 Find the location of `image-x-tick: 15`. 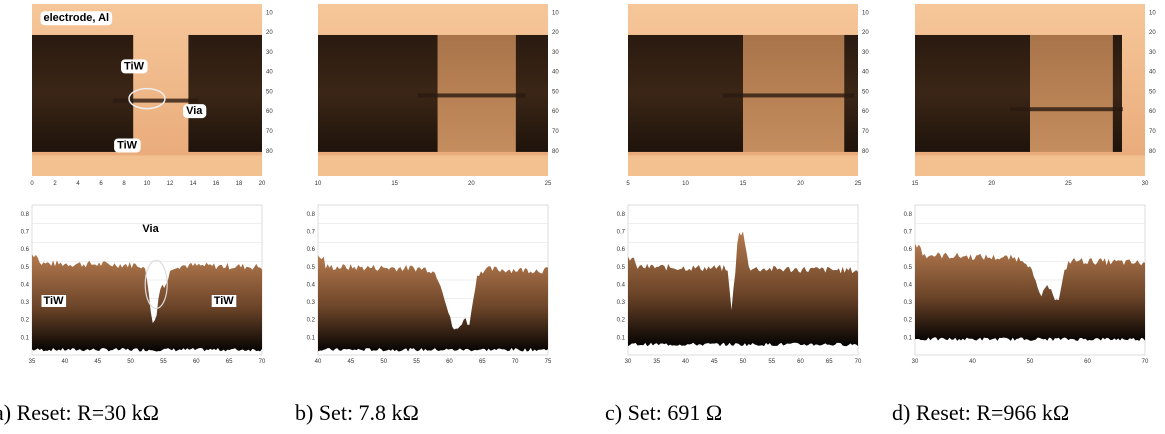

image-x-tick: 15 is located at coordinates (394, 184).